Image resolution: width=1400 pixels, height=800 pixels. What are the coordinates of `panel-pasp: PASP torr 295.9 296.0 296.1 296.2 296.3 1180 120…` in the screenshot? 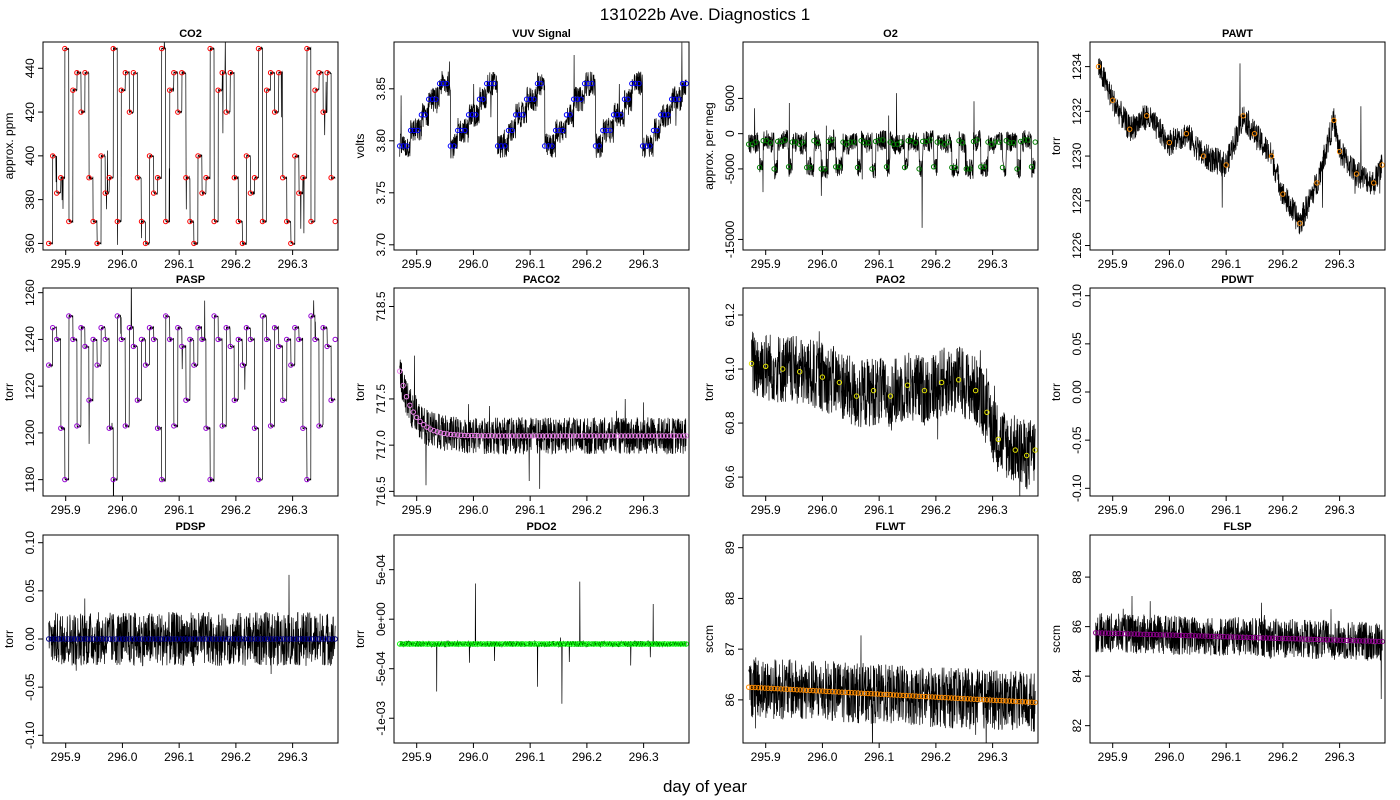 It's located at (170, 395).